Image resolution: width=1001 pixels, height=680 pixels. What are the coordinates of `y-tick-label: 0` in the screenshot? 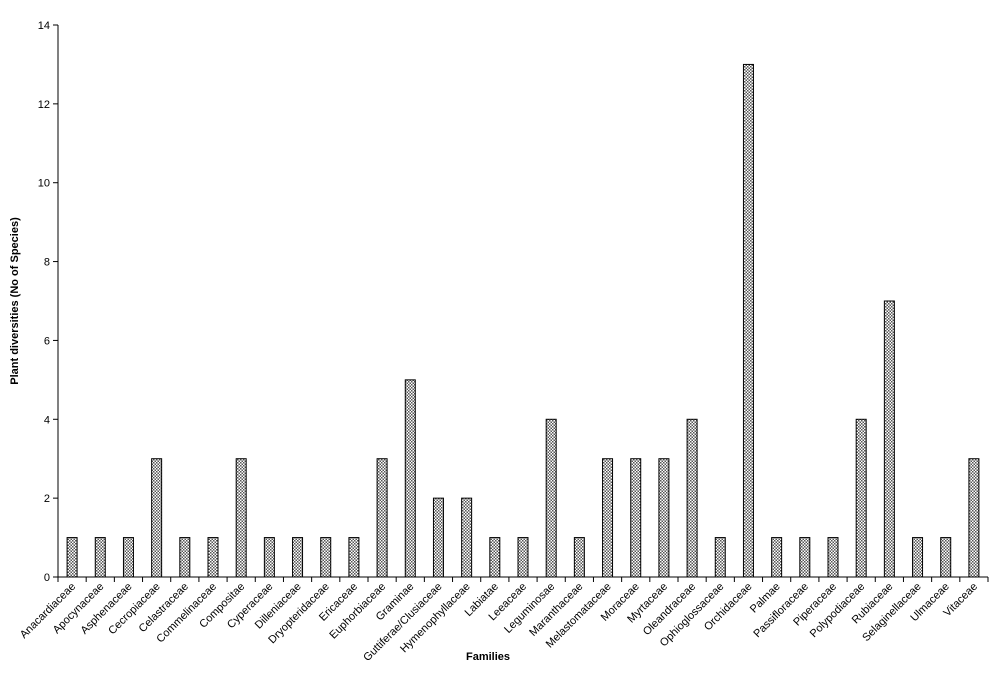 It's located at (47, 578).